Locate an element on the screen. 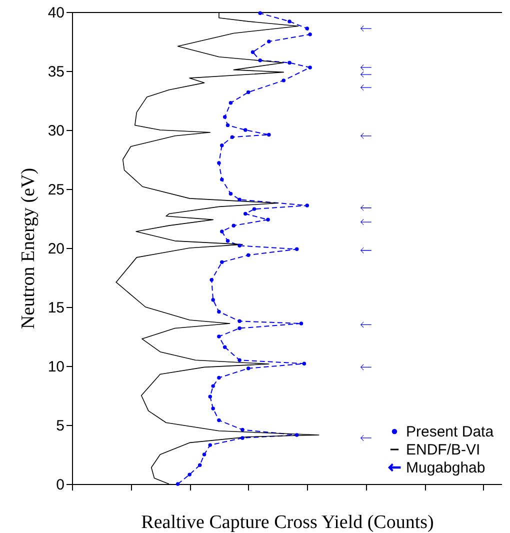 Image resolution: width=510 pixels, height=533 pixels. legend-label: Present Data is located at coordinates (450, 432).